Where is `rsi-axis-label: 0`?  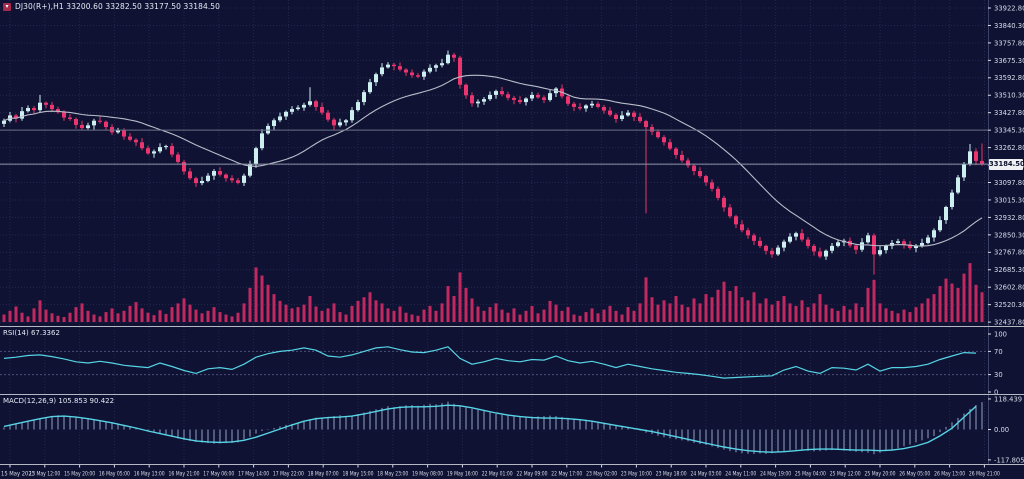 rsi-axis-label: 0 is located at coordinates (996, 392).